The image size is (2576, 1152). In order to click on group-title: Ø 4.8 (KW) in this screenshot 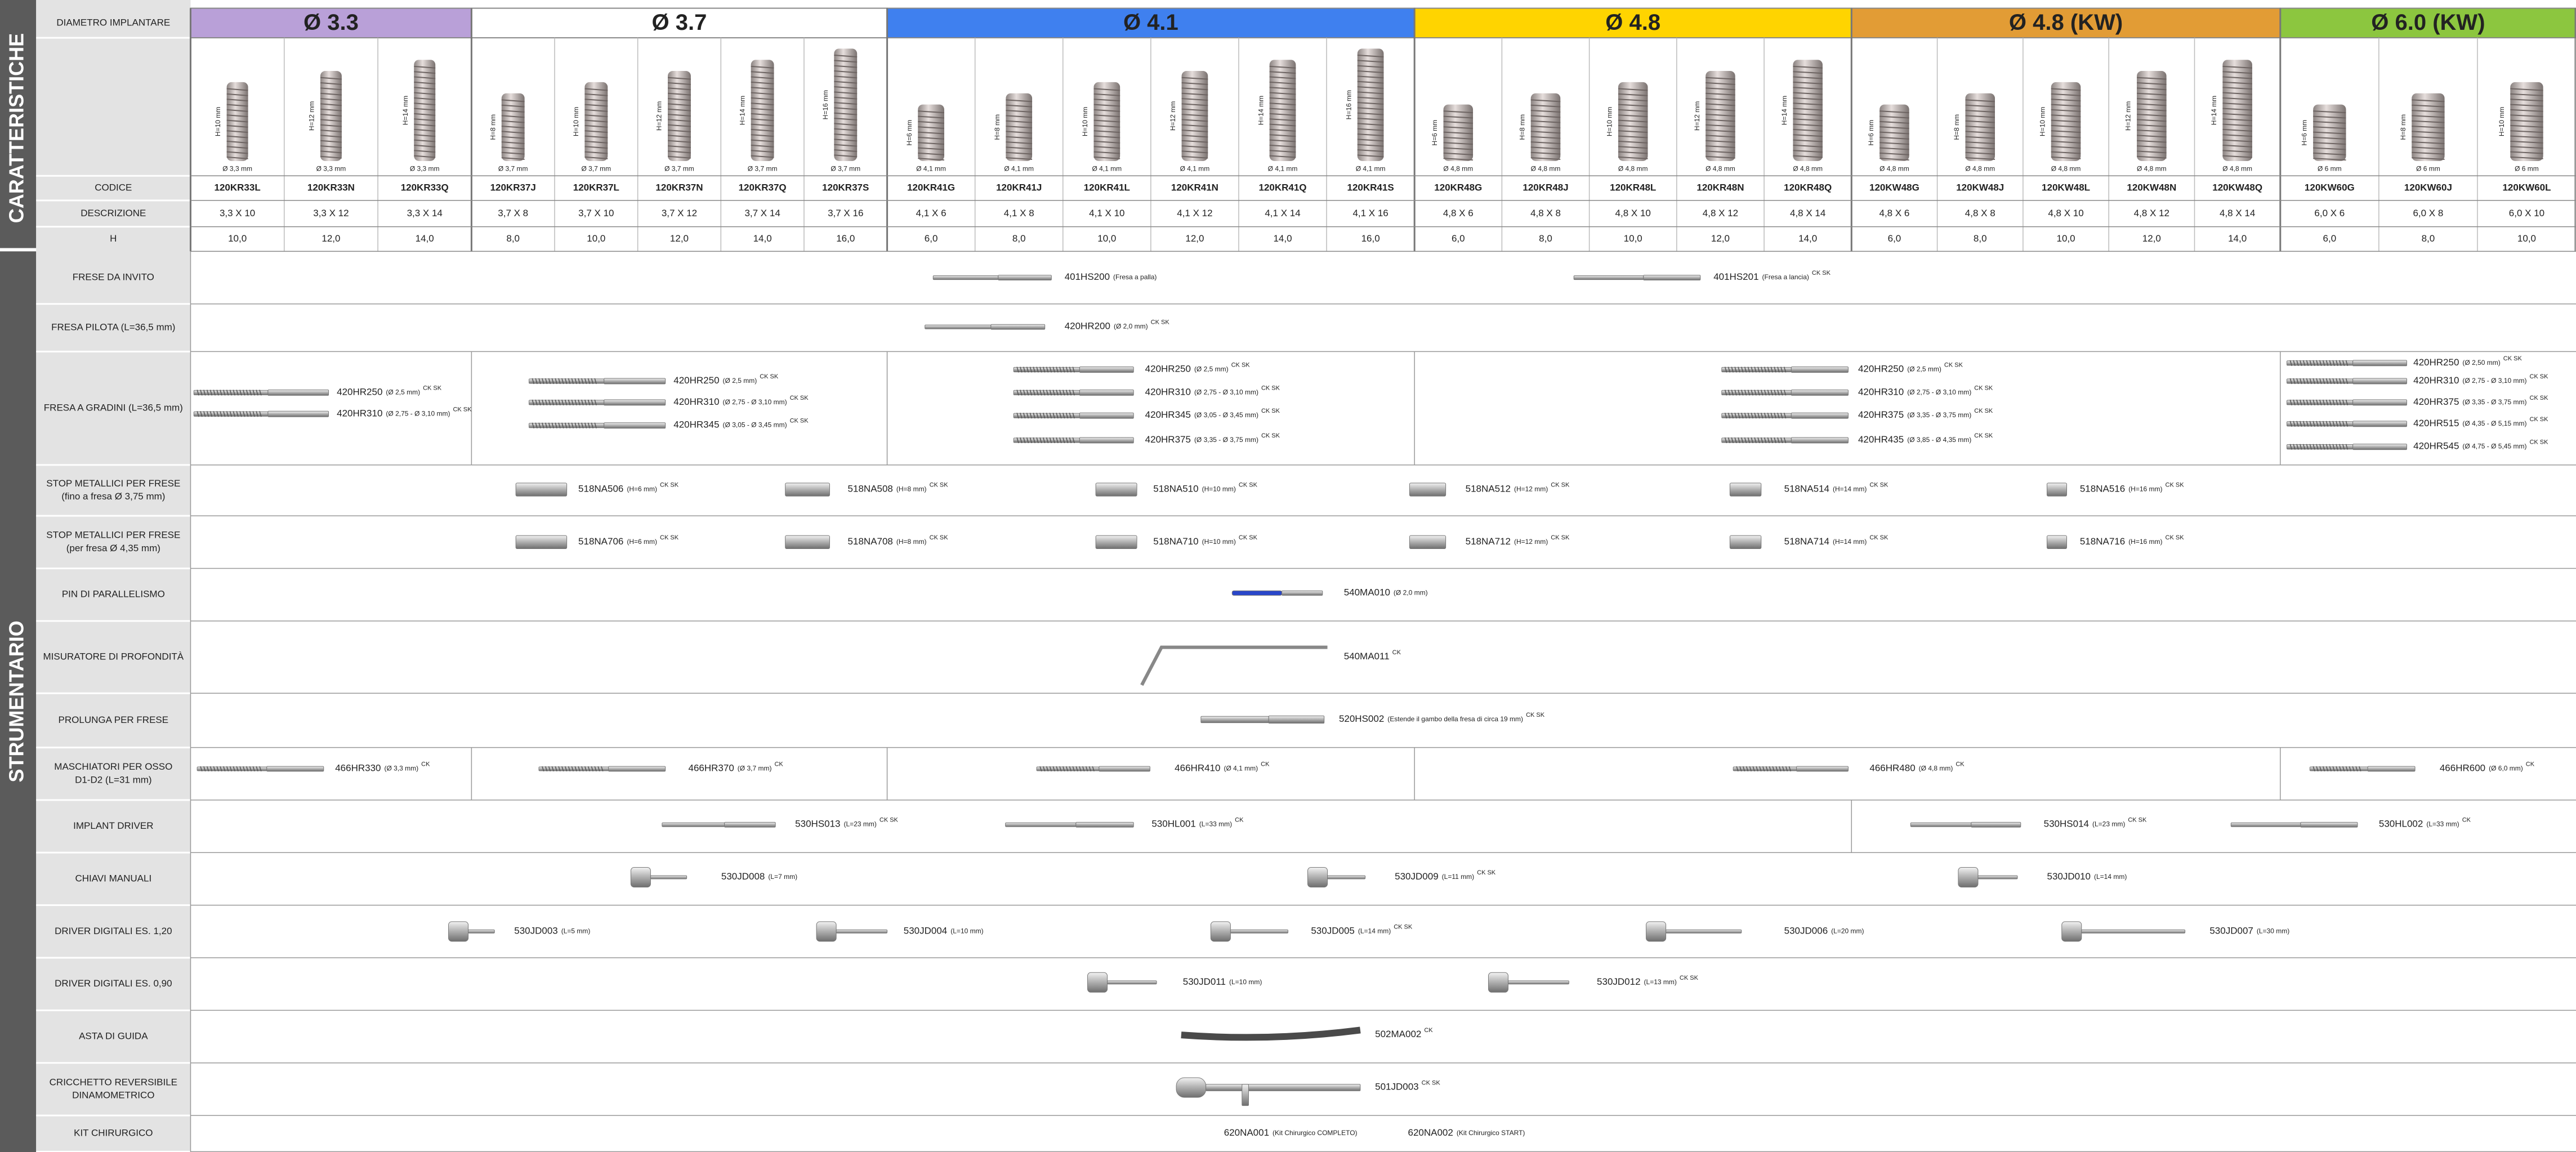, I will do `click(2066, 23)`.